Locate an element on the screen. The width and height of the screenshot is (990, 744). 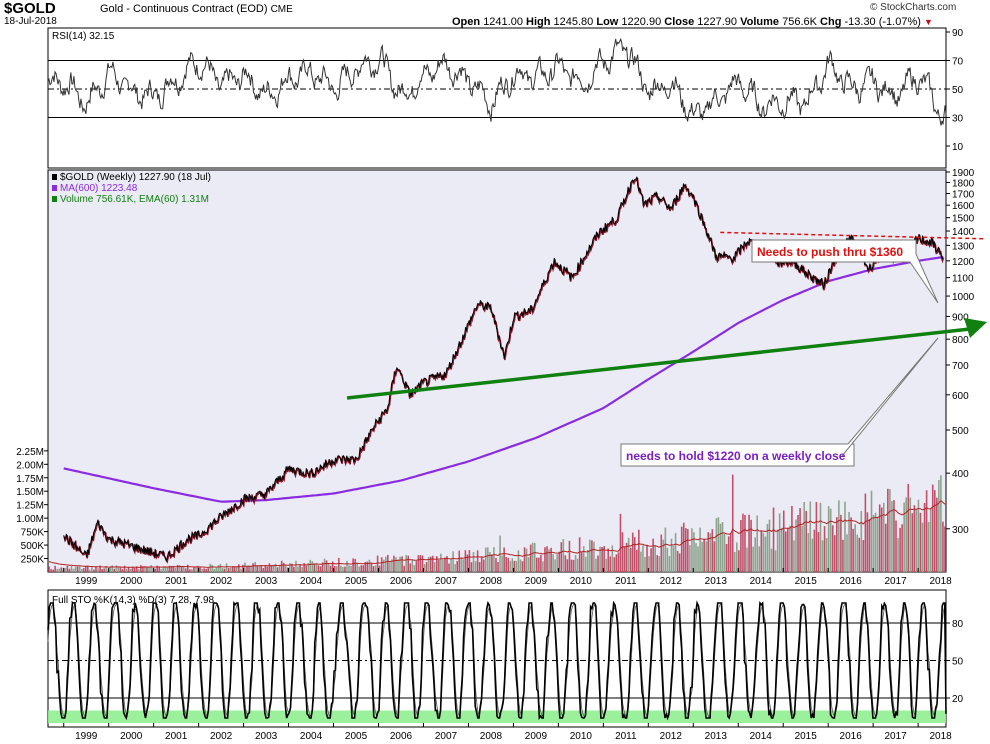
sto-xtick-label: 2007 is located at coordinates (446, 736).